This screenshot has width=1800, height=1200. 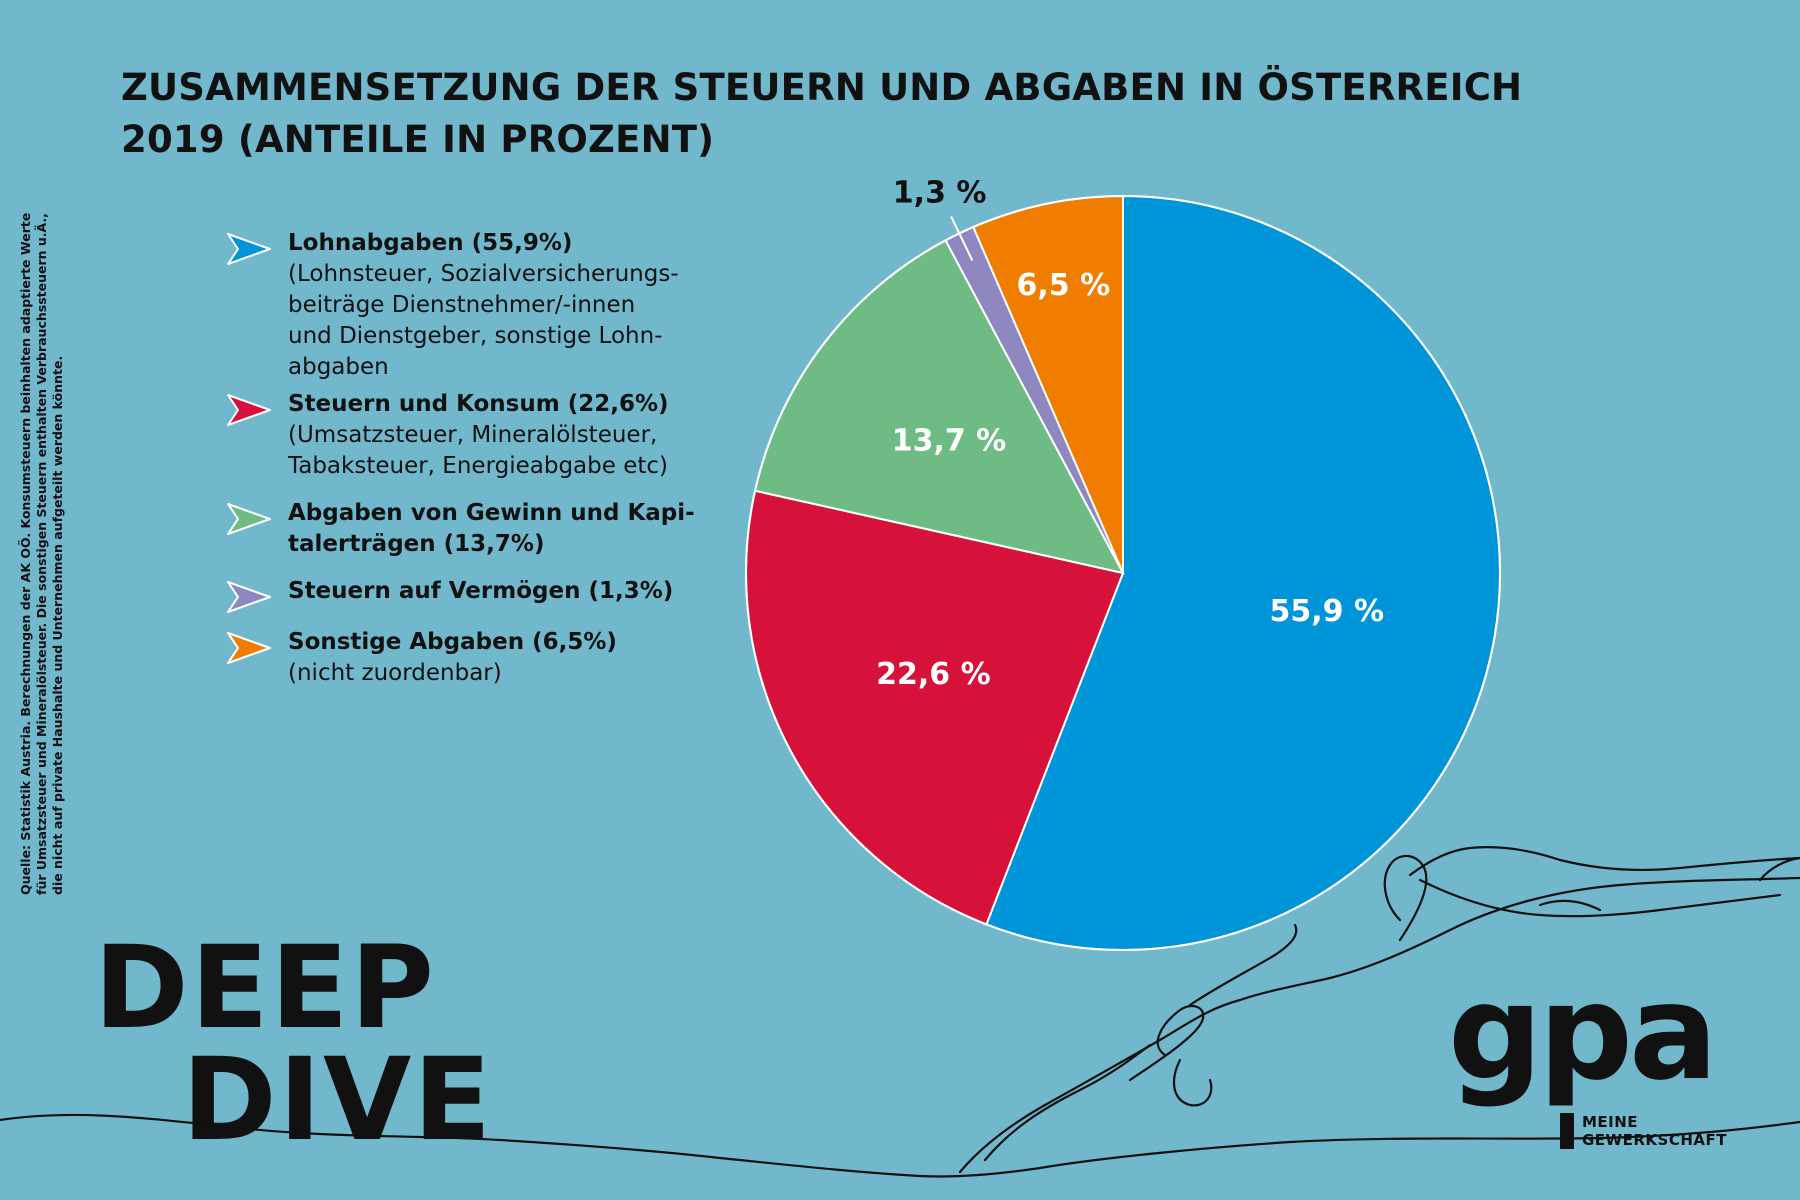 I want to click on legend-description: beiträge Dienstnehmer/-innen, so click(x=462, y=305).